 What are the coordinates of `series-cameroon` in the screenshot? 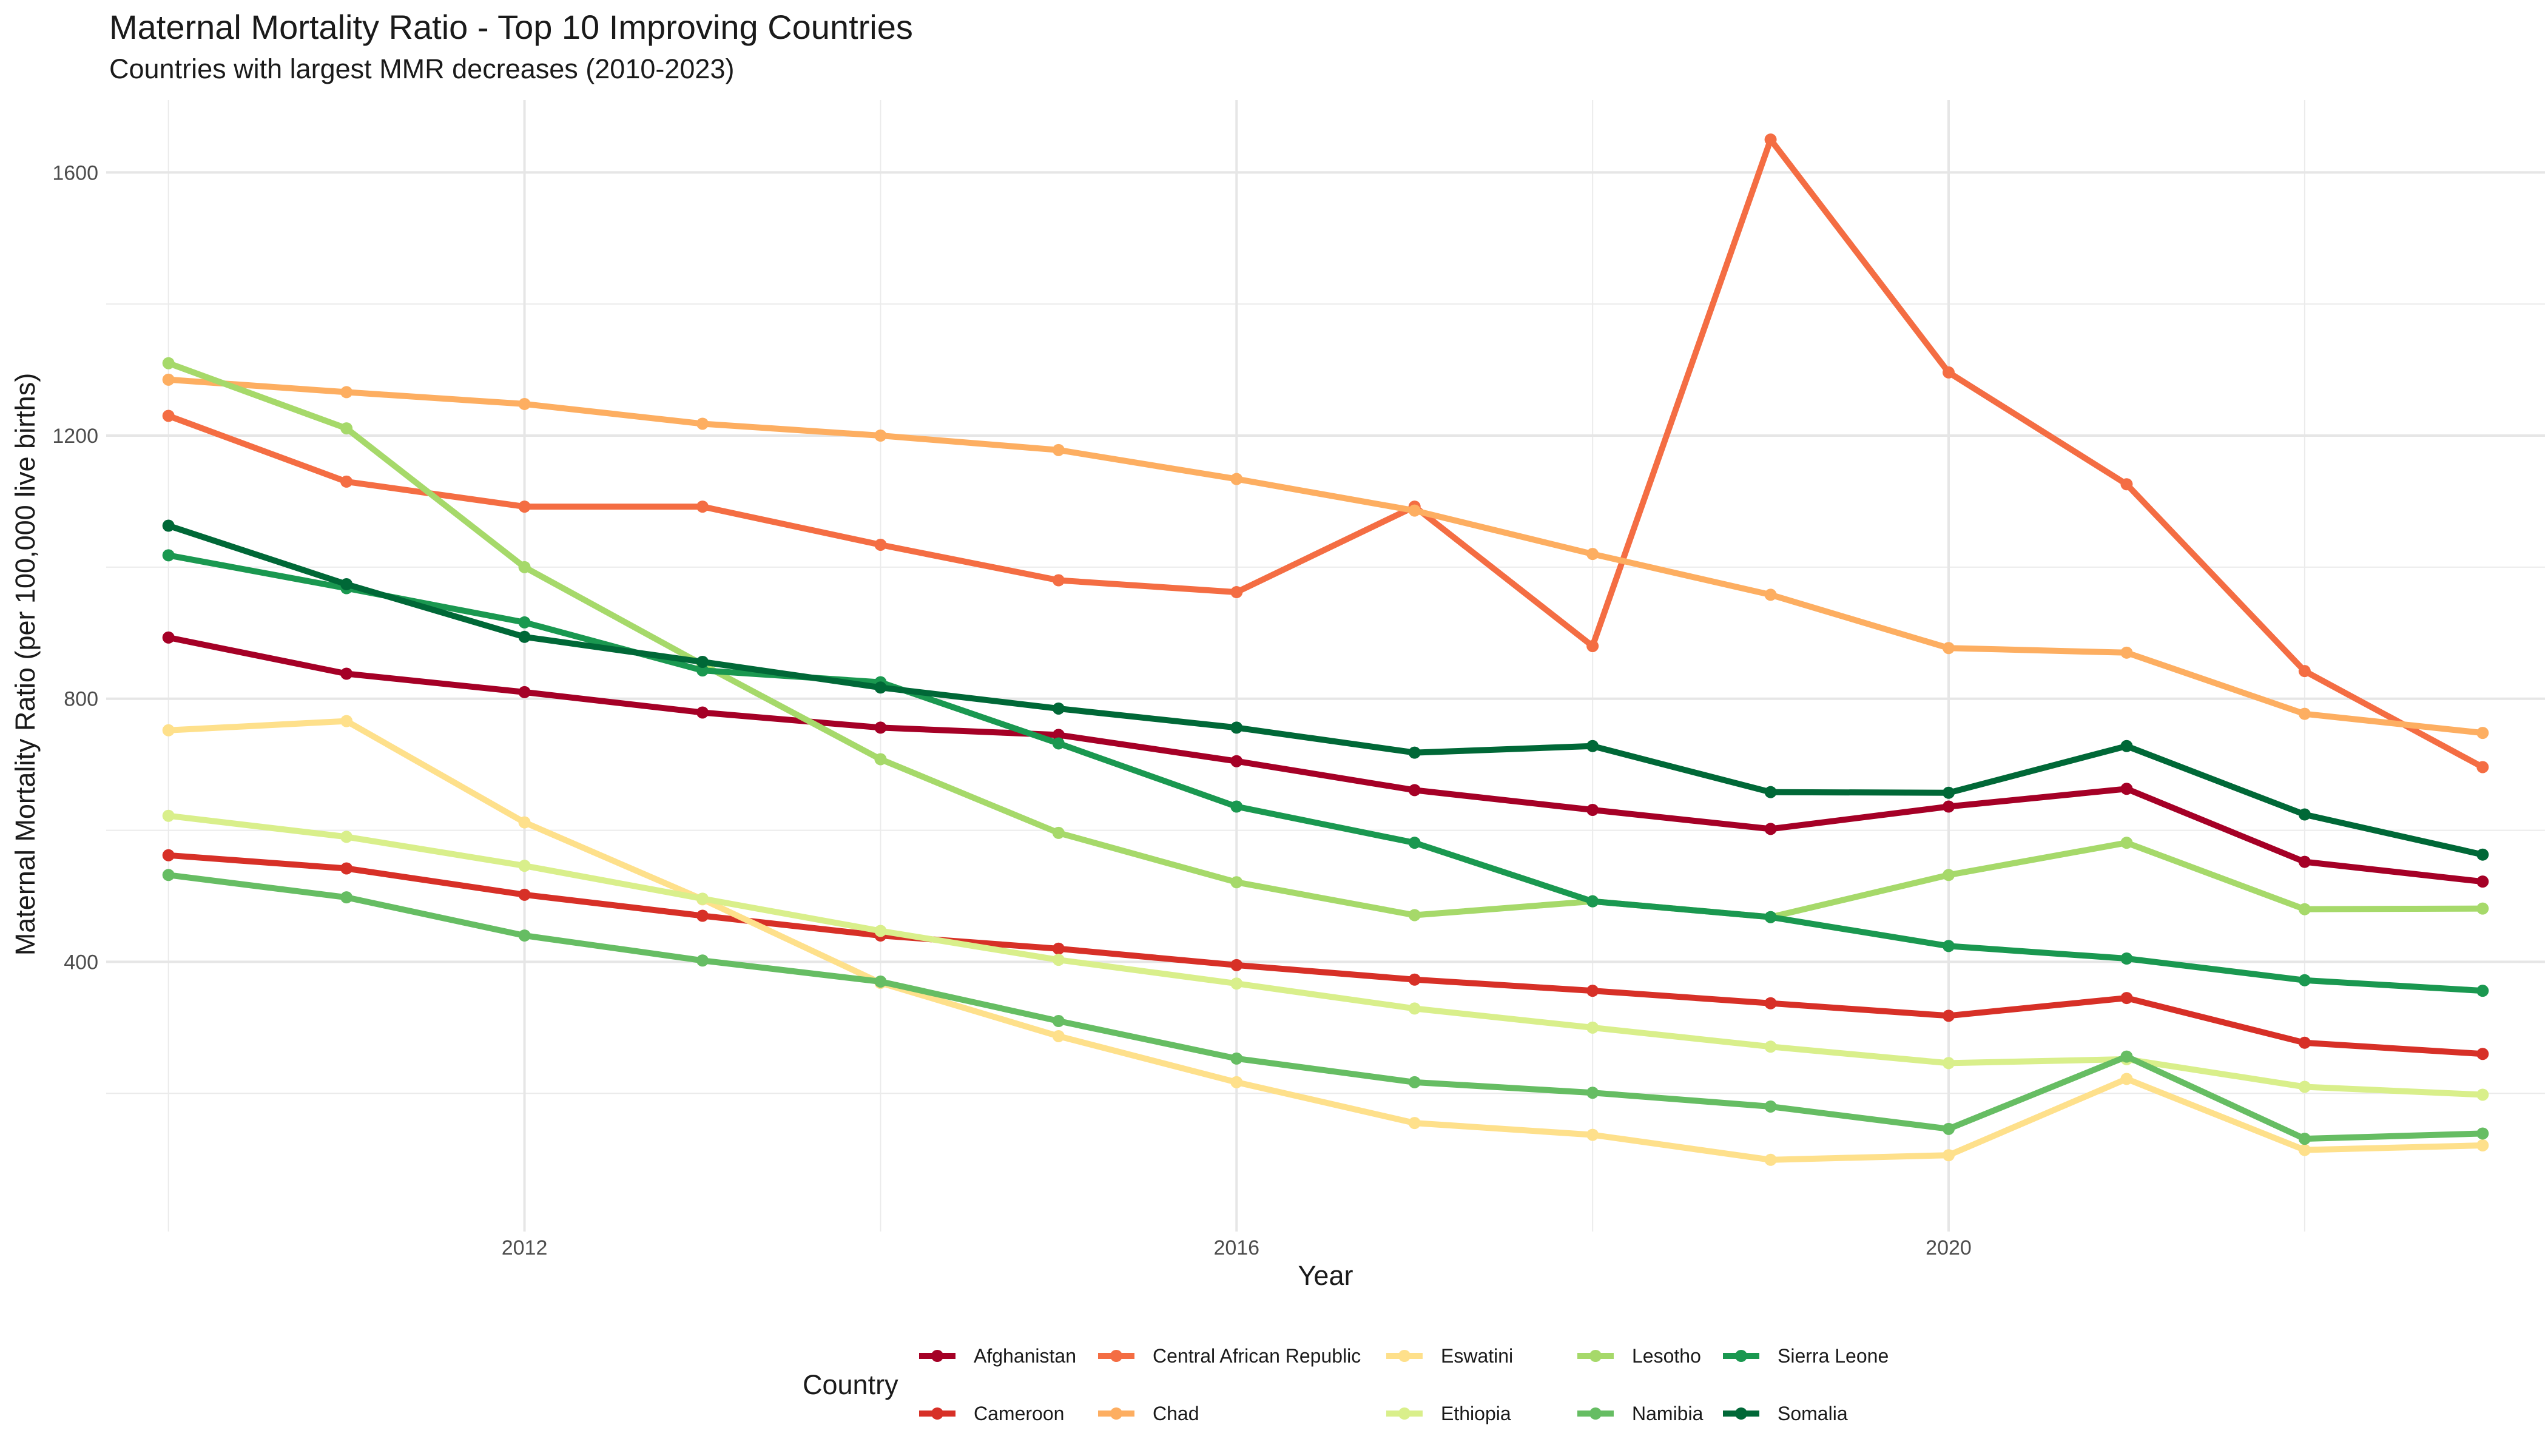 It's located at (1325, 954).